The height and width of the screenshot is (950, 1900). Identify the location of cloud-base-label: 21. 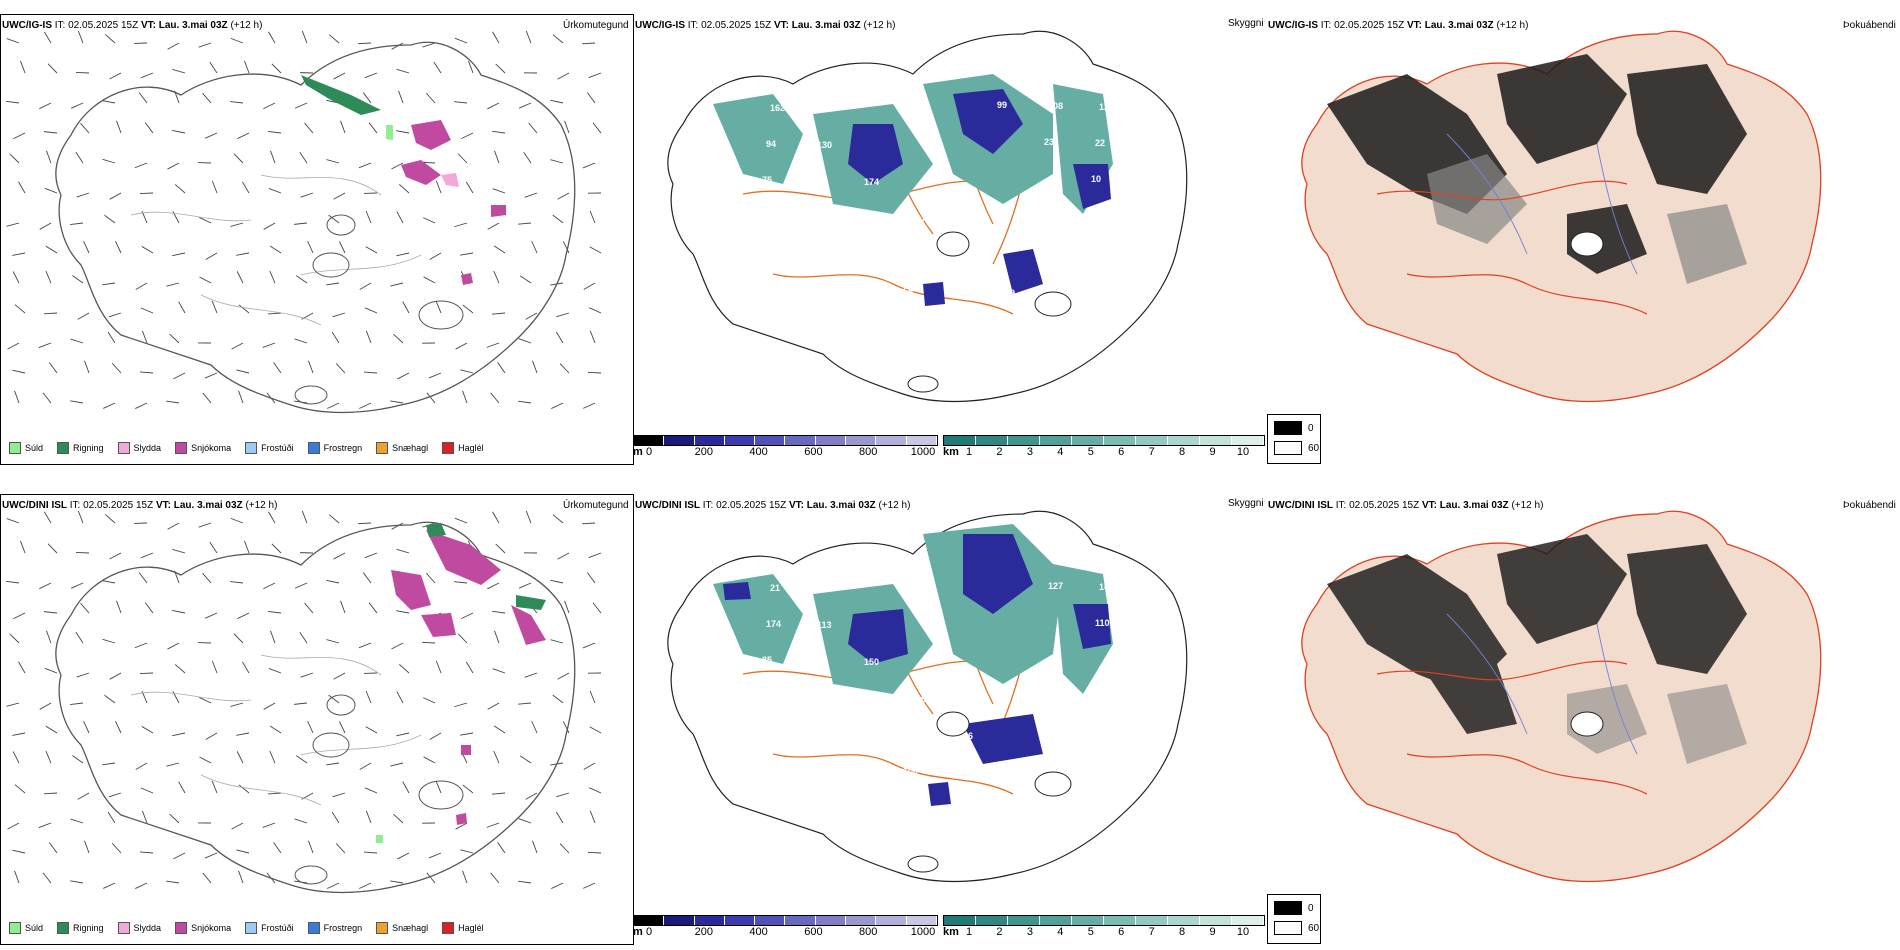
(775, 588).